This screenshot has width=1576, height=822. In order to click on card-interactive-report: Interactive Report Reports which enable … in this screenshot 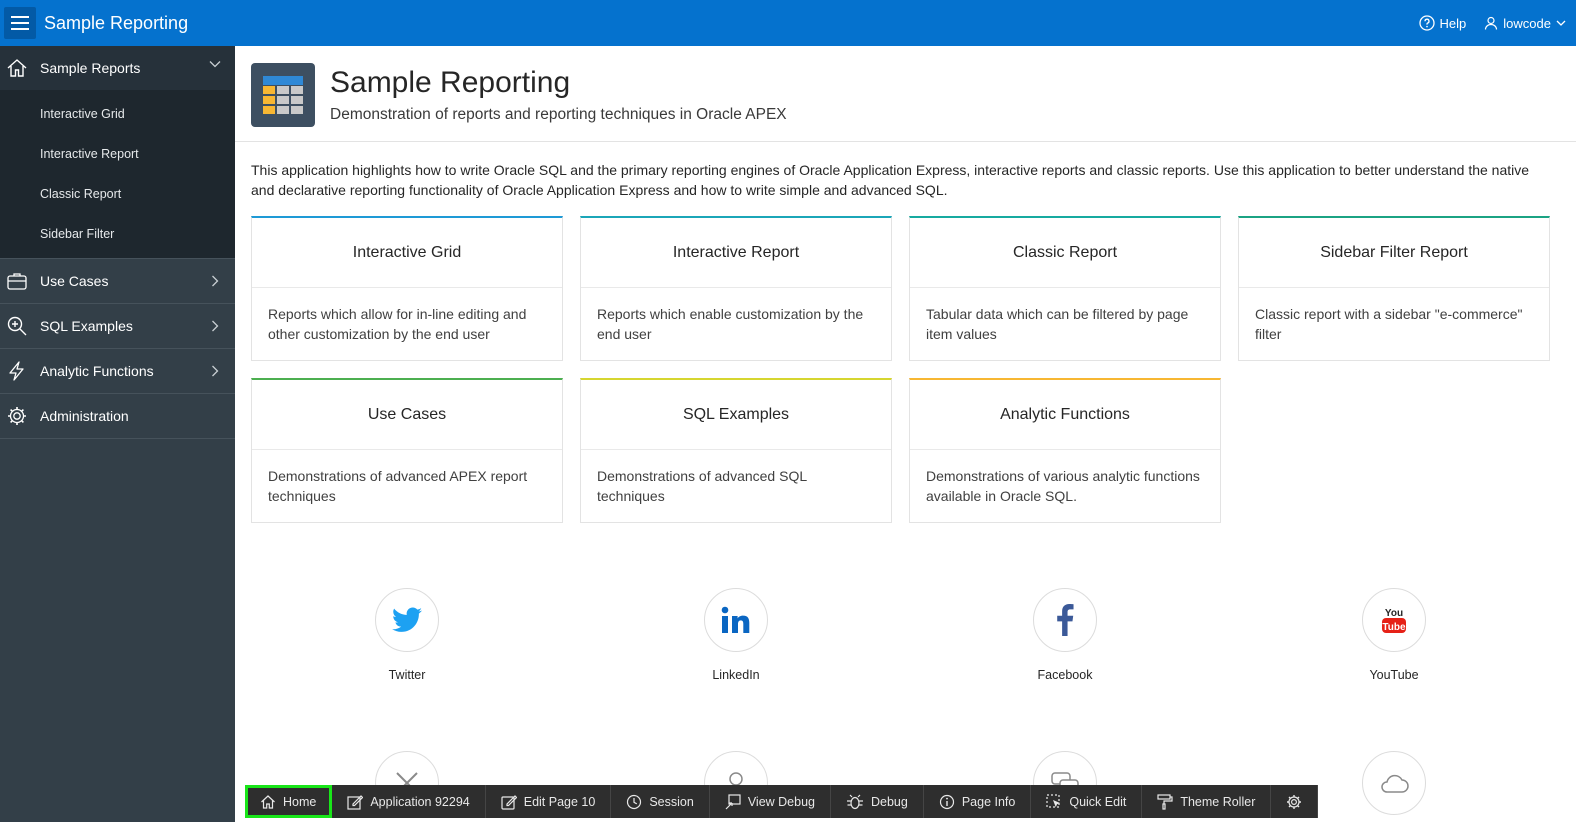, I will do `click(736, 288)`.